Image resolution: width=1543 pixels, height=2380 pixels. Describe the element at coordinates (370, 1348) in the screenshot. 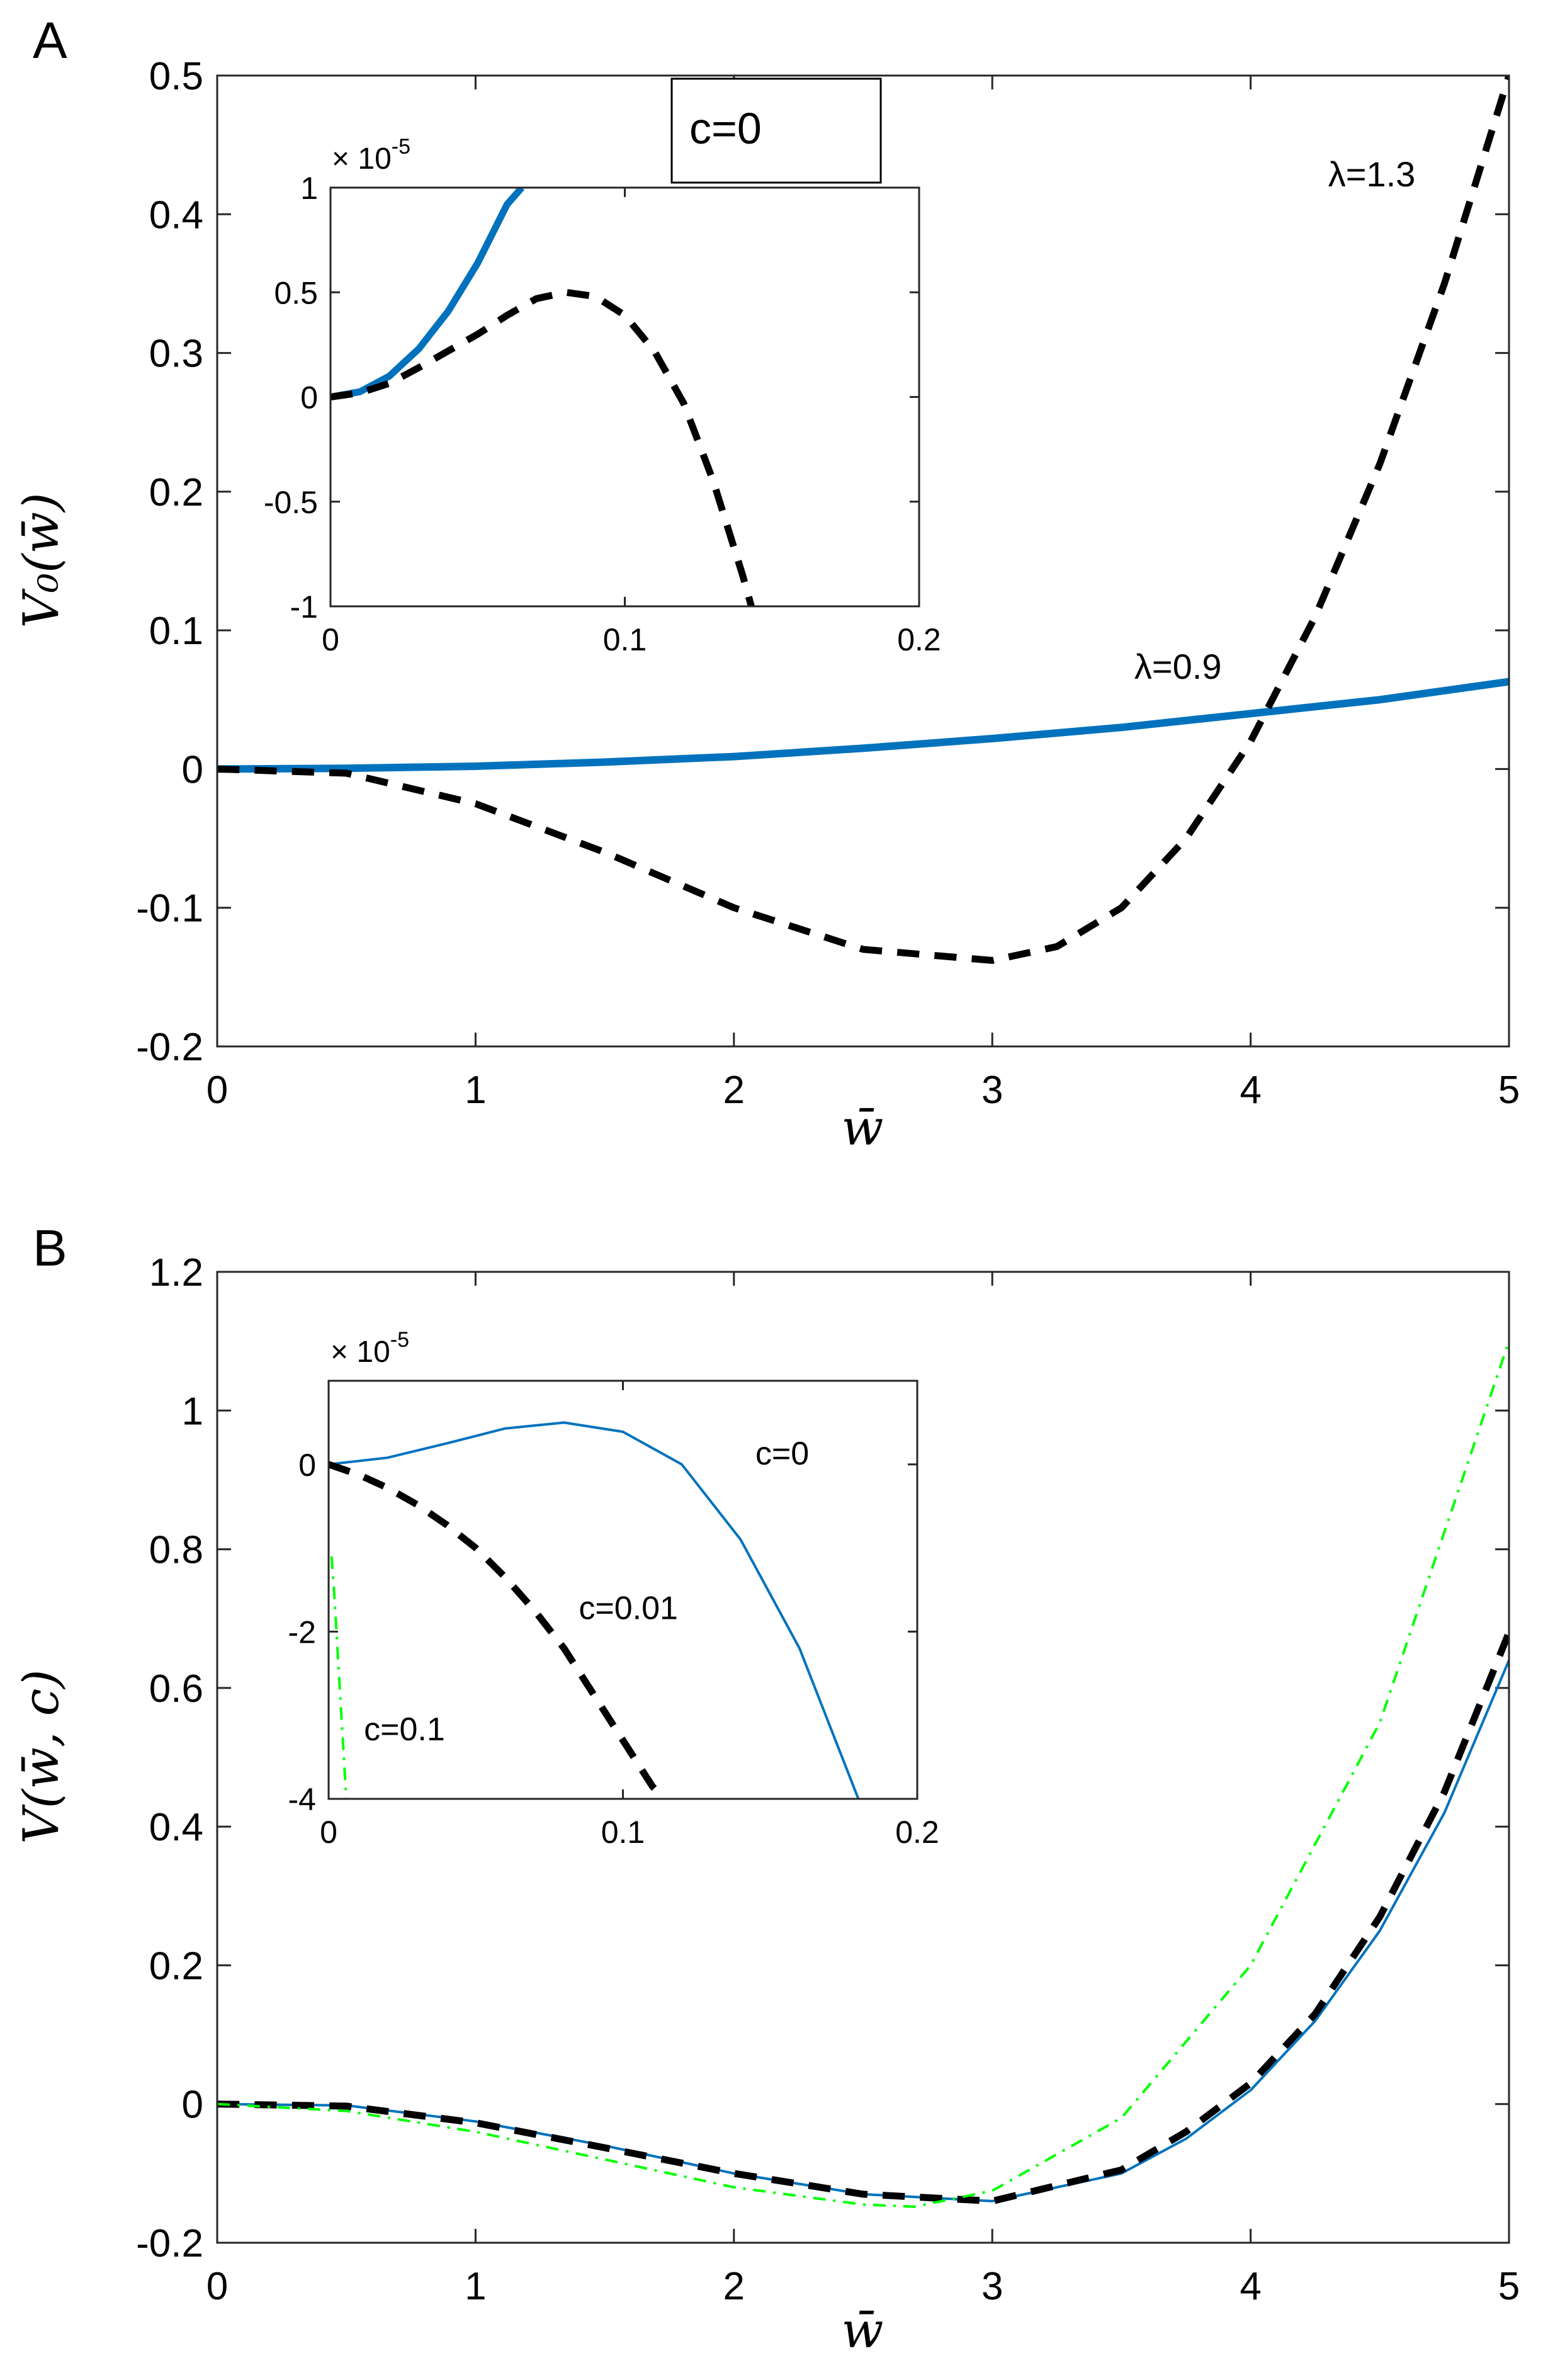

I see `panel-b-inset-exponent: × 10⁻⁵` at that location.